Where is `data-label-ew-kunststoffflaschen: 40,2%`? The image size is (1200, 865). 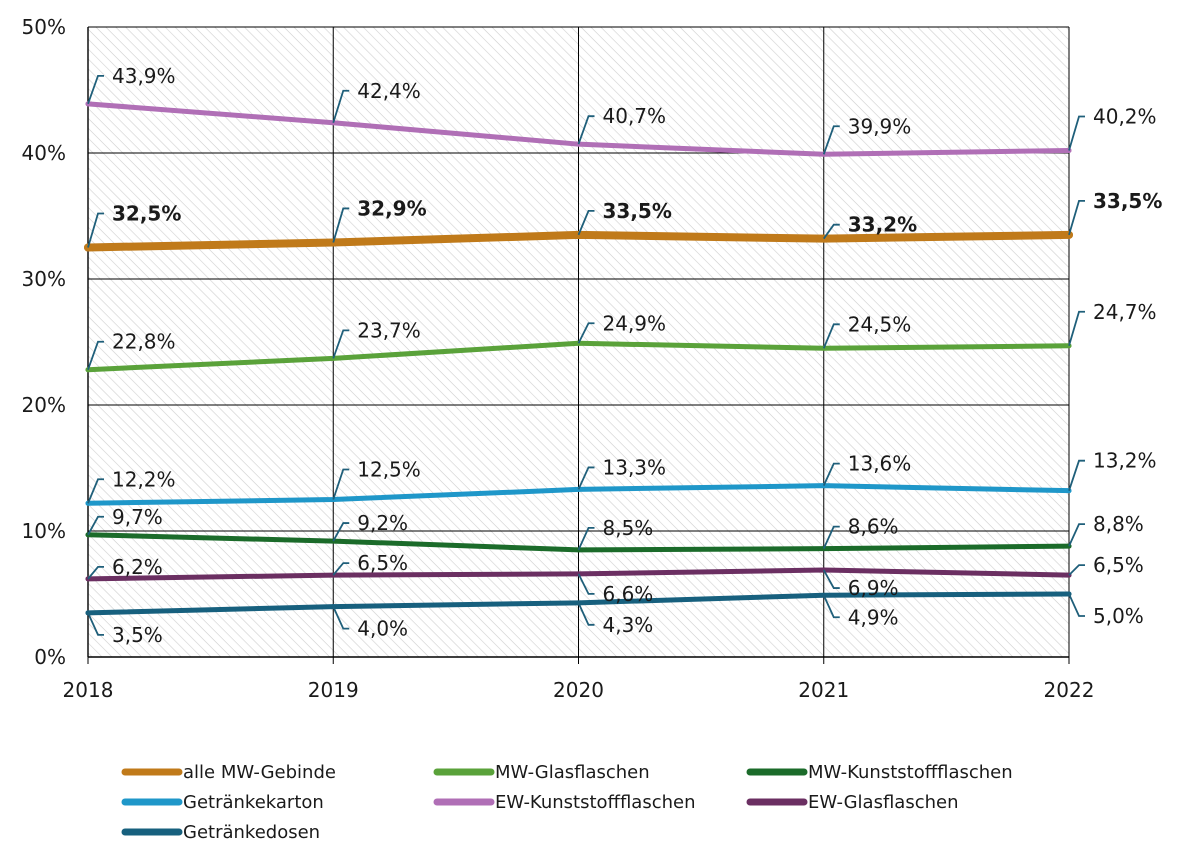 data-label-ew-kunststoffflaschen: 40,2% is located at coordinates (1125, 116).